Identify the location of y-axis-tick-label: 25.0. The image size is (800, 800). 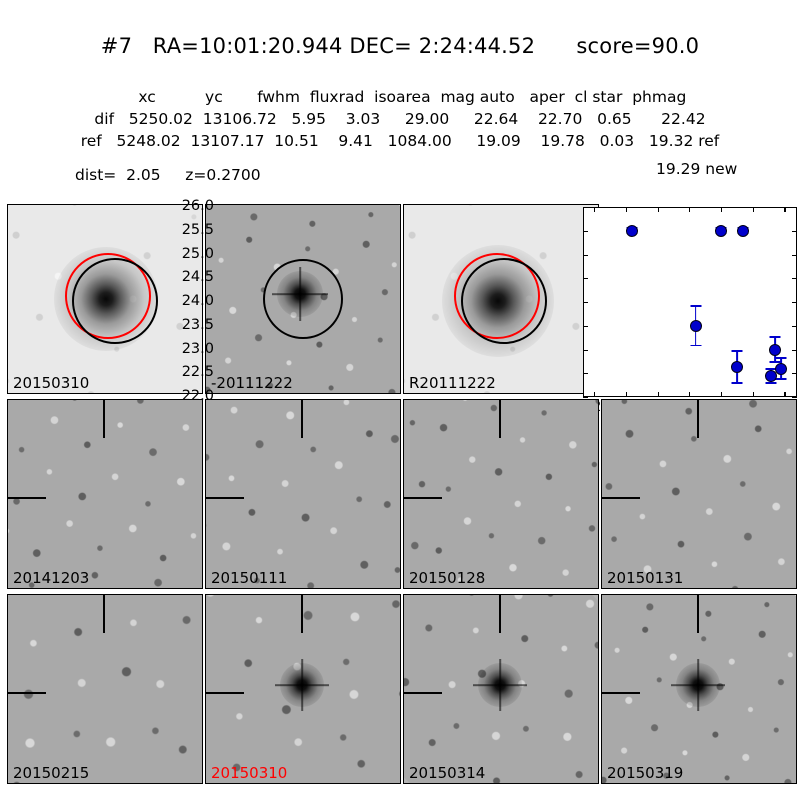
(197, 253).